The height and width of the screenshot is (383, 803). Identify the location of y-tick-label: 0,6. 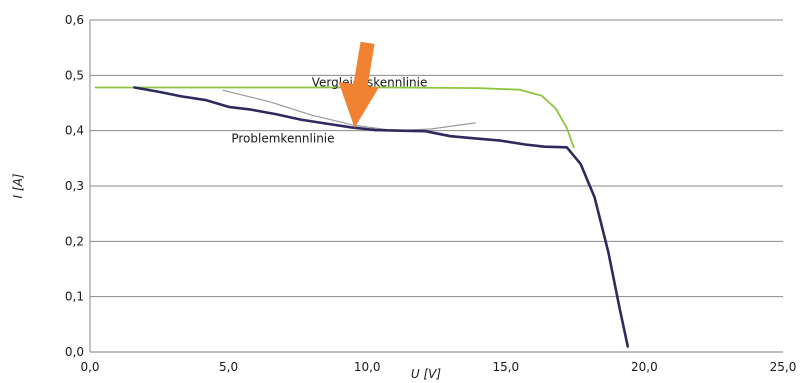
(74, 20).